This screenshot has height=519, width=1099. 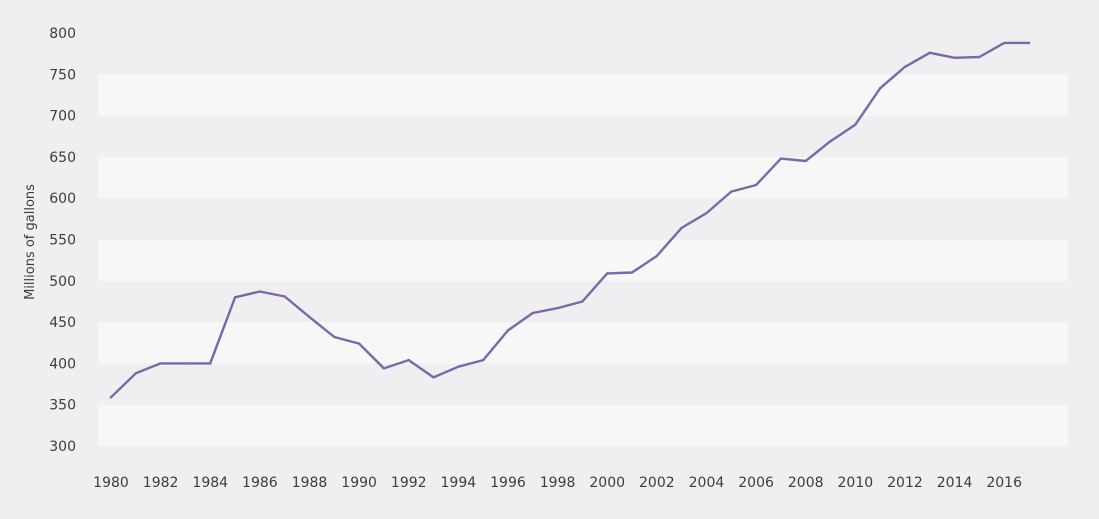 I want to click on y-tick-label: 700, so click(x=62, y=117).